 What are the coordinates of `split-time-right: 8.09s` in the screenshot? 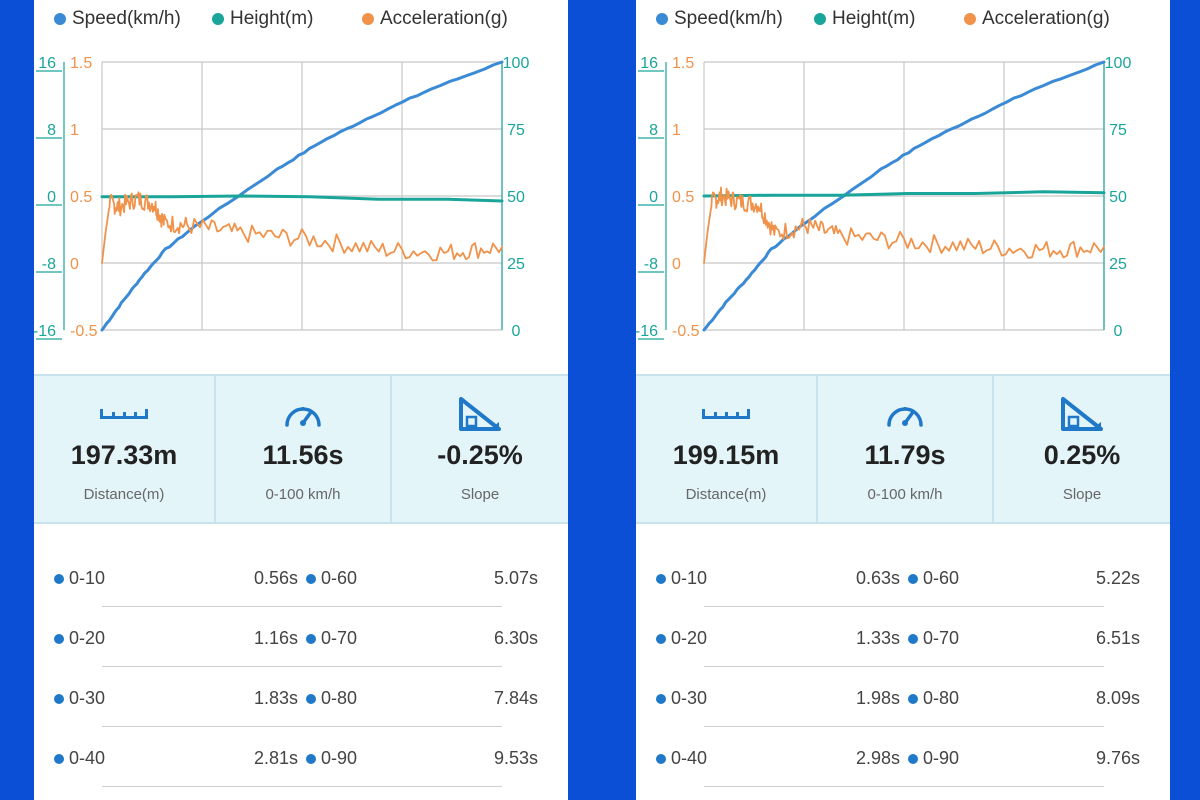 It's located at (1117, 698).